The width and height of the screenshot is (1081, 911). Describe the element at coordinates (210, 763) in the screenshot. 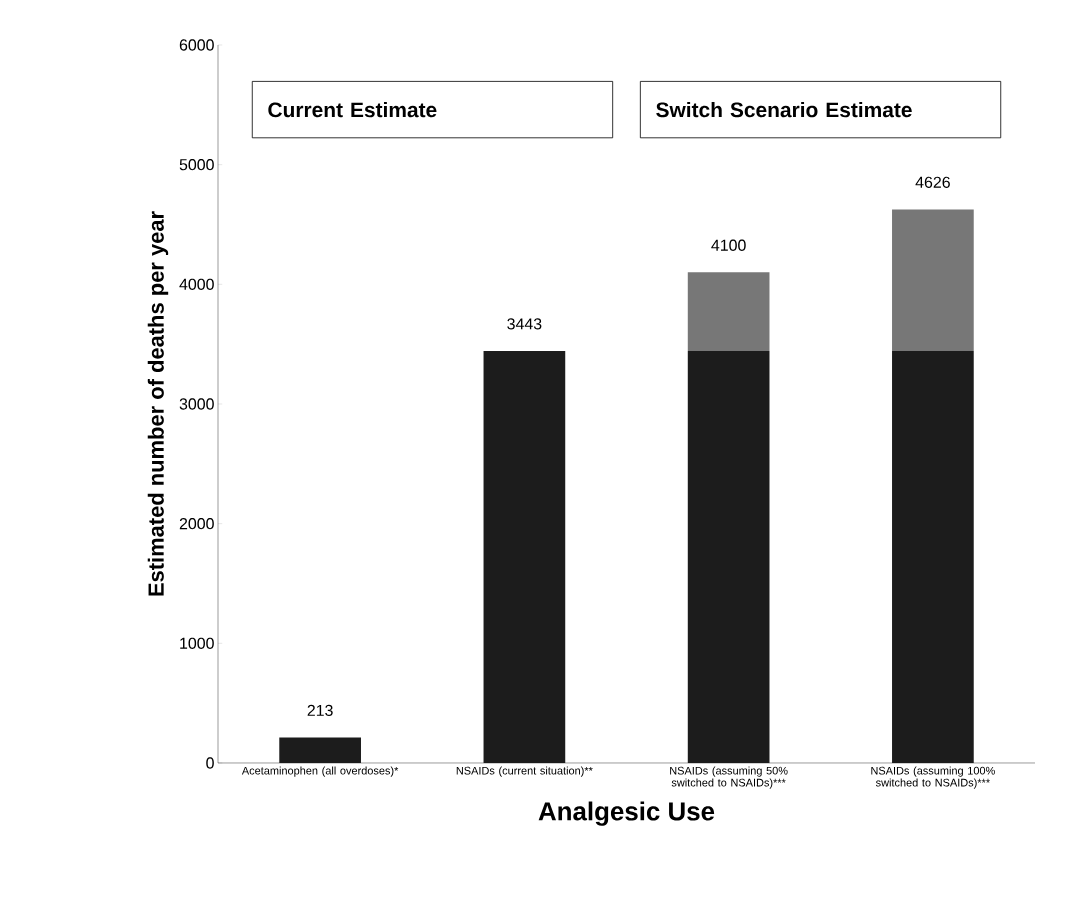

I see `y-tick-label: 0` at that location.